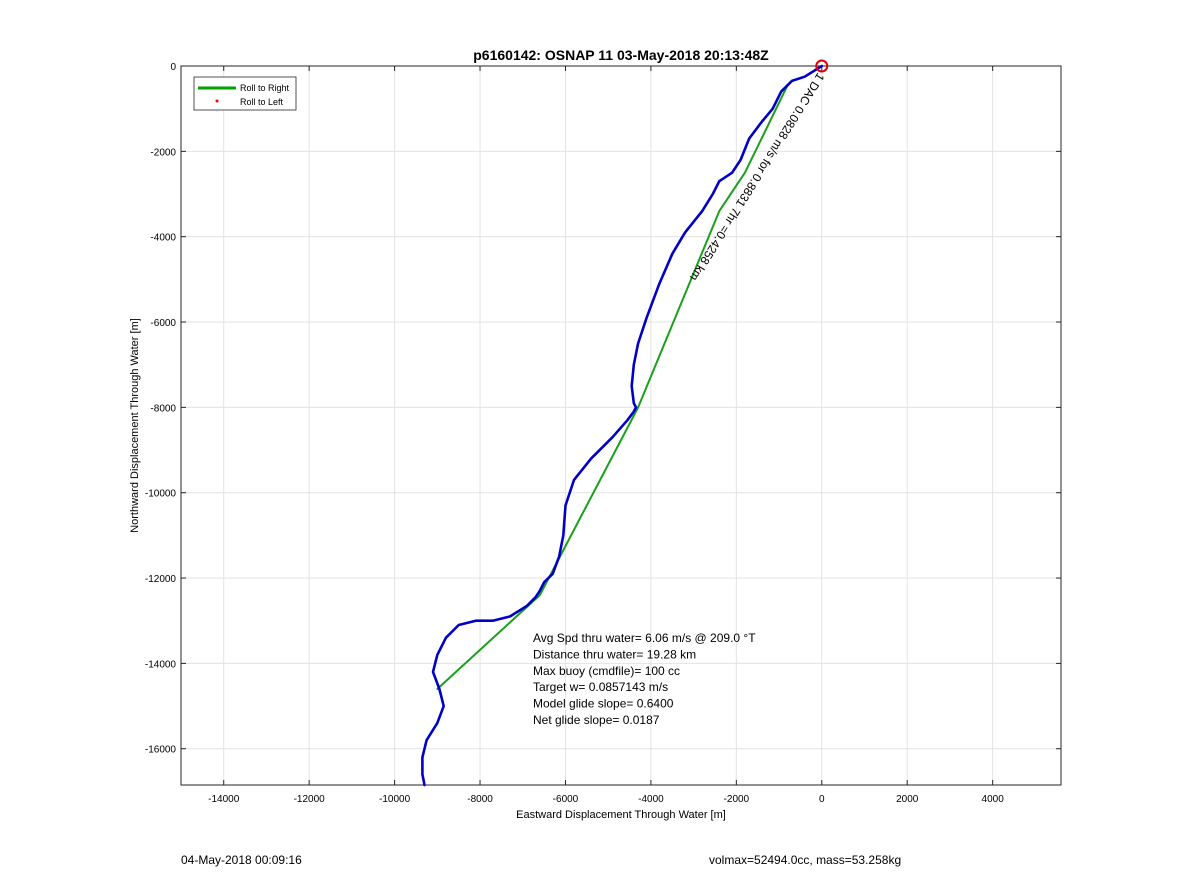 The width and height of the screenshot is (1200, 885). What do you see at coordinates (480, 799) in the screenshot?
I see `x-tick-label: -8000` at bounding box center [480, 799].